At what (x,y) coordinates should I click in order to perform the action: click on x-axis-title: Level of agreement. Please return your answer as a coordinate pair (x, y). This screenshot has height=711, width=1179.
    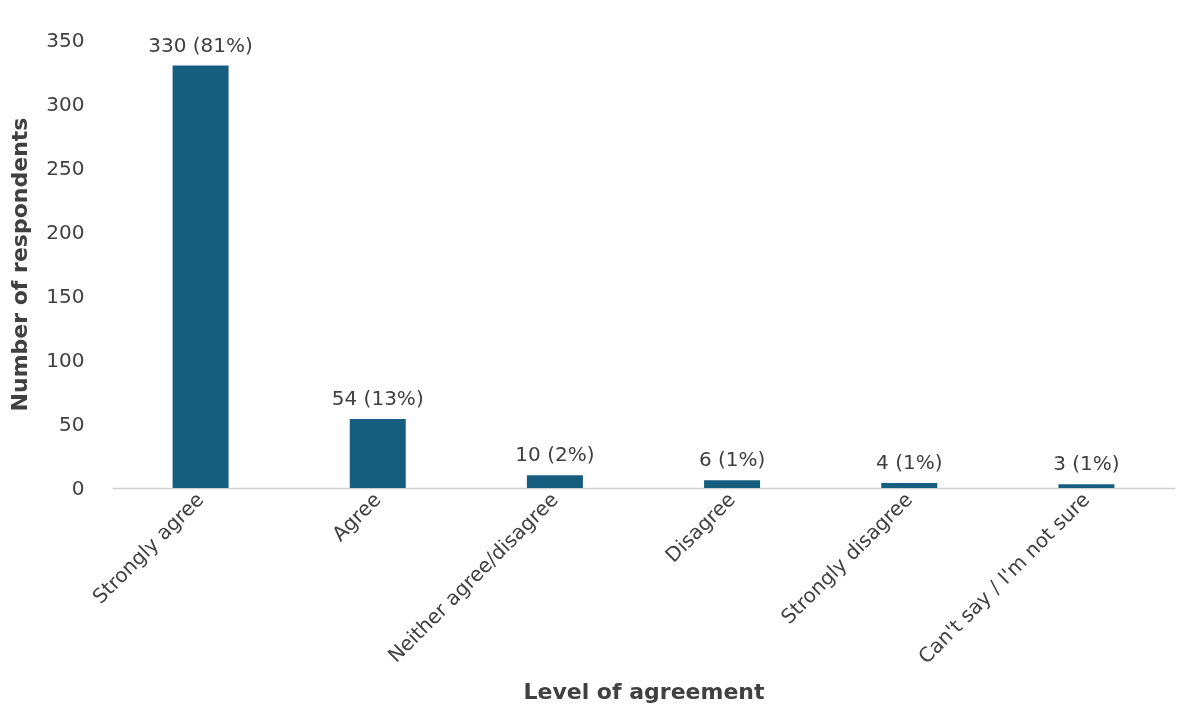
    Looking at the image, I should click on (644, 691).